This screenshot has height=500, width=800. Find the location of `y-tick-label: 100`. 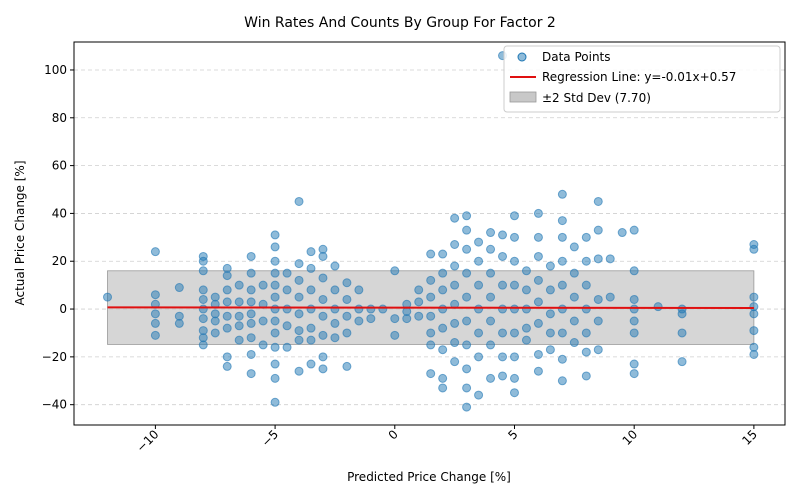

y-tick-label: 100 is located at coordinates (55, 70).